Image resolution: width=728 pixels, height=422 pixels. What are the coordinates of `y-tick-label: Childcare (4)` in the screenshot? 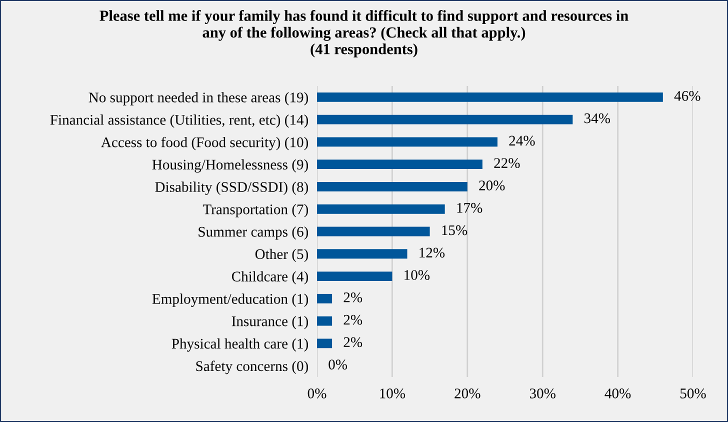 It's located at (270, 277).